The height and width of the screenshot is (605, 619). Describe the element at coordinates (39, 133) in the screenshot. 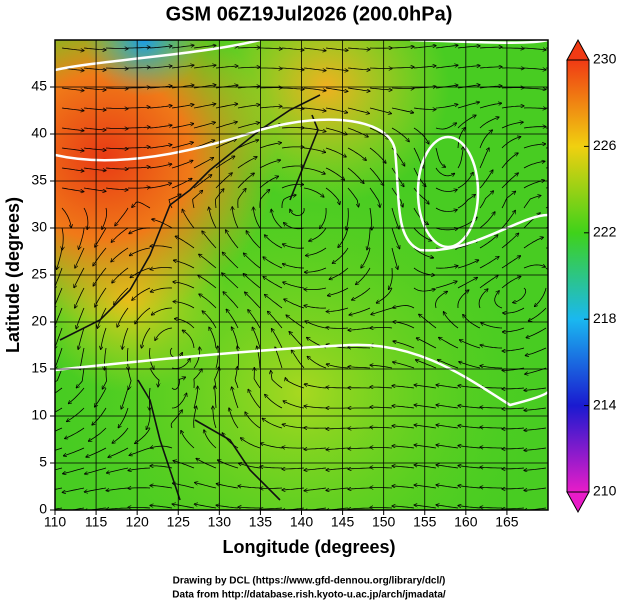

I see `y-tick-label: 40` at that location.